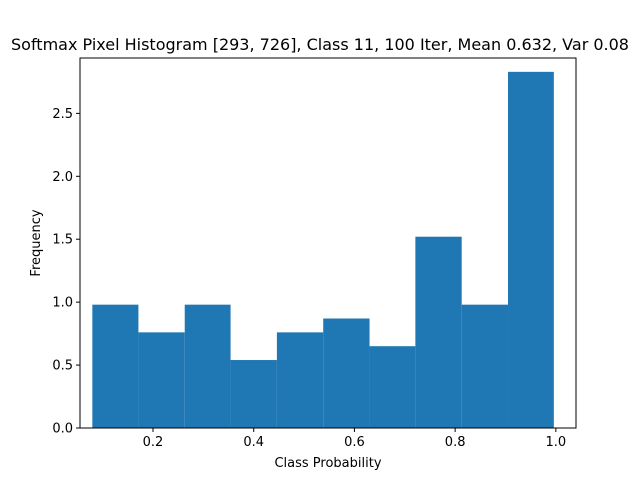 Image resolution: width=640 pixels, height=480 pixels. What do you see at coordinates (62, 303) in the screenshot?
I see `y-tick-label: 1.0` at bounding box center [62, 303].